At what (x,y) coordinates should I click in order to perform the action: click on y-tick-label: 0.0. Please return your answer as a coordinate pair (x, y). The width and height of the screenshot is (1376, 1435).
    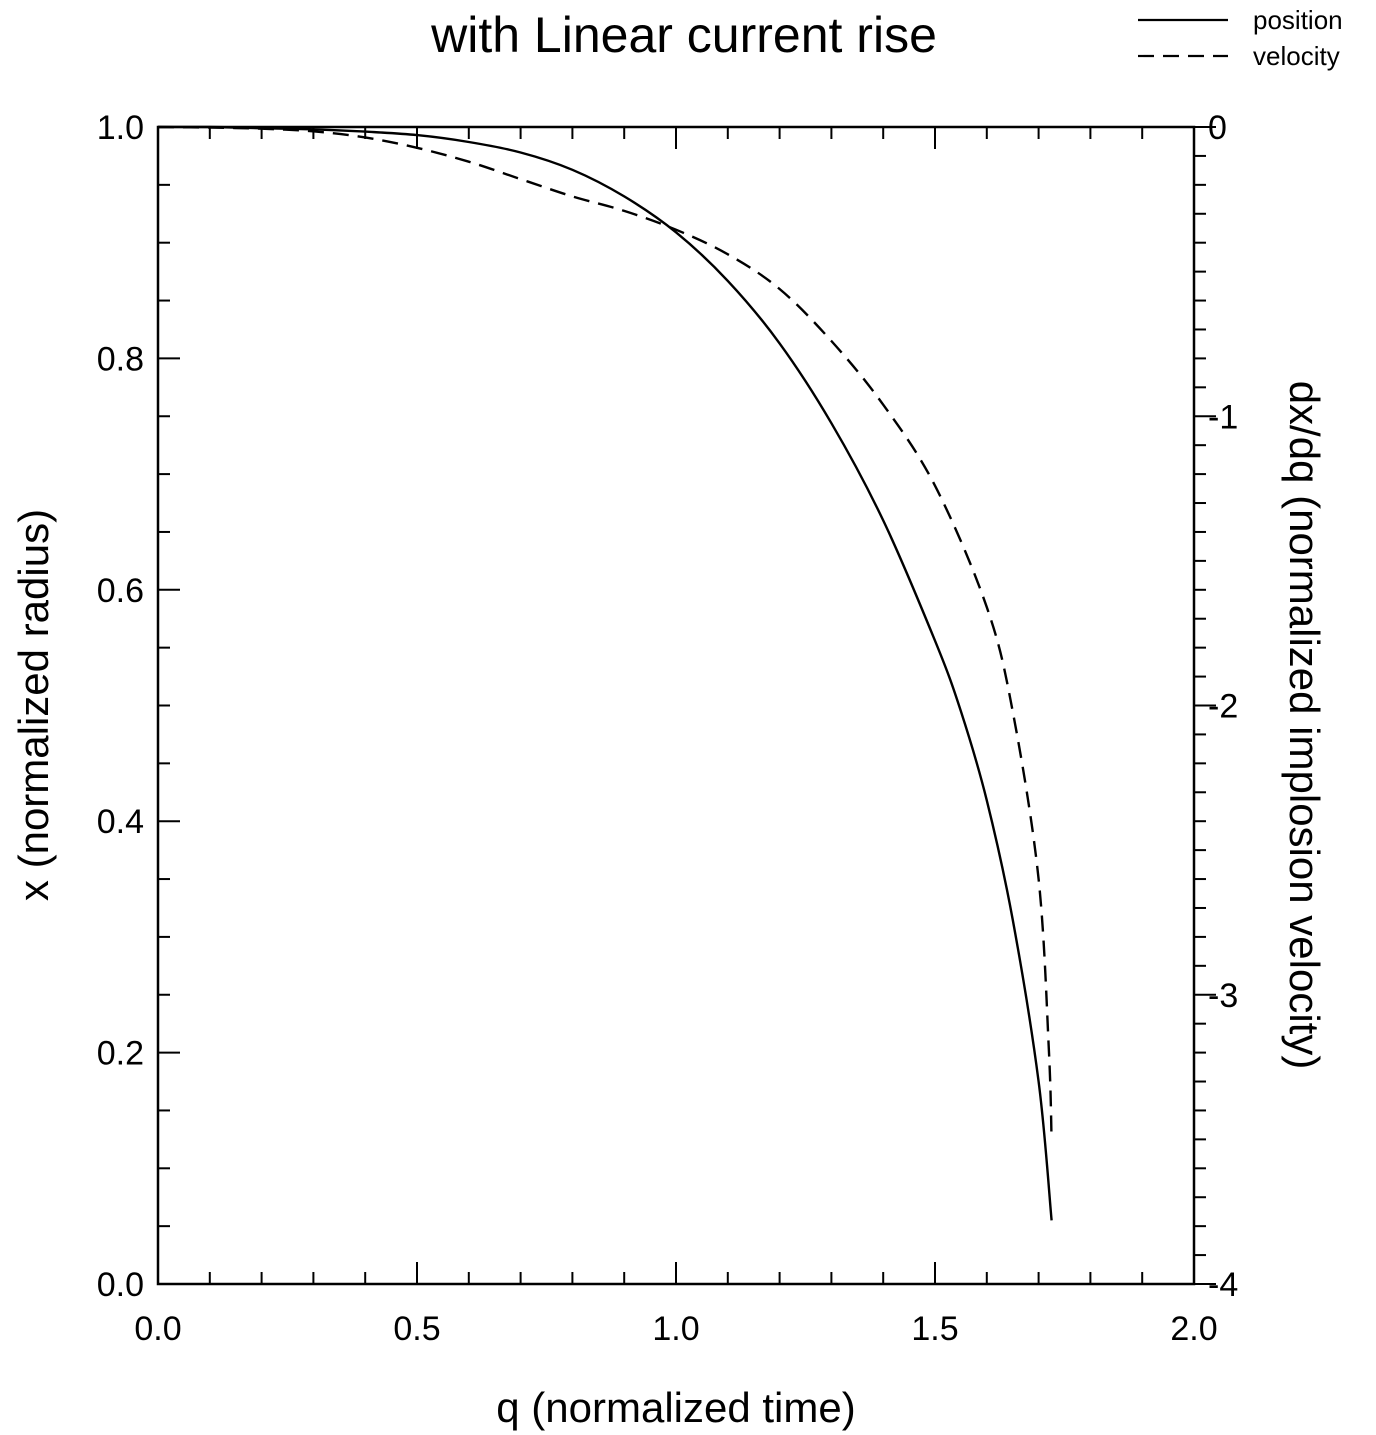
    Looking at the image, I should click on (120, 1285).